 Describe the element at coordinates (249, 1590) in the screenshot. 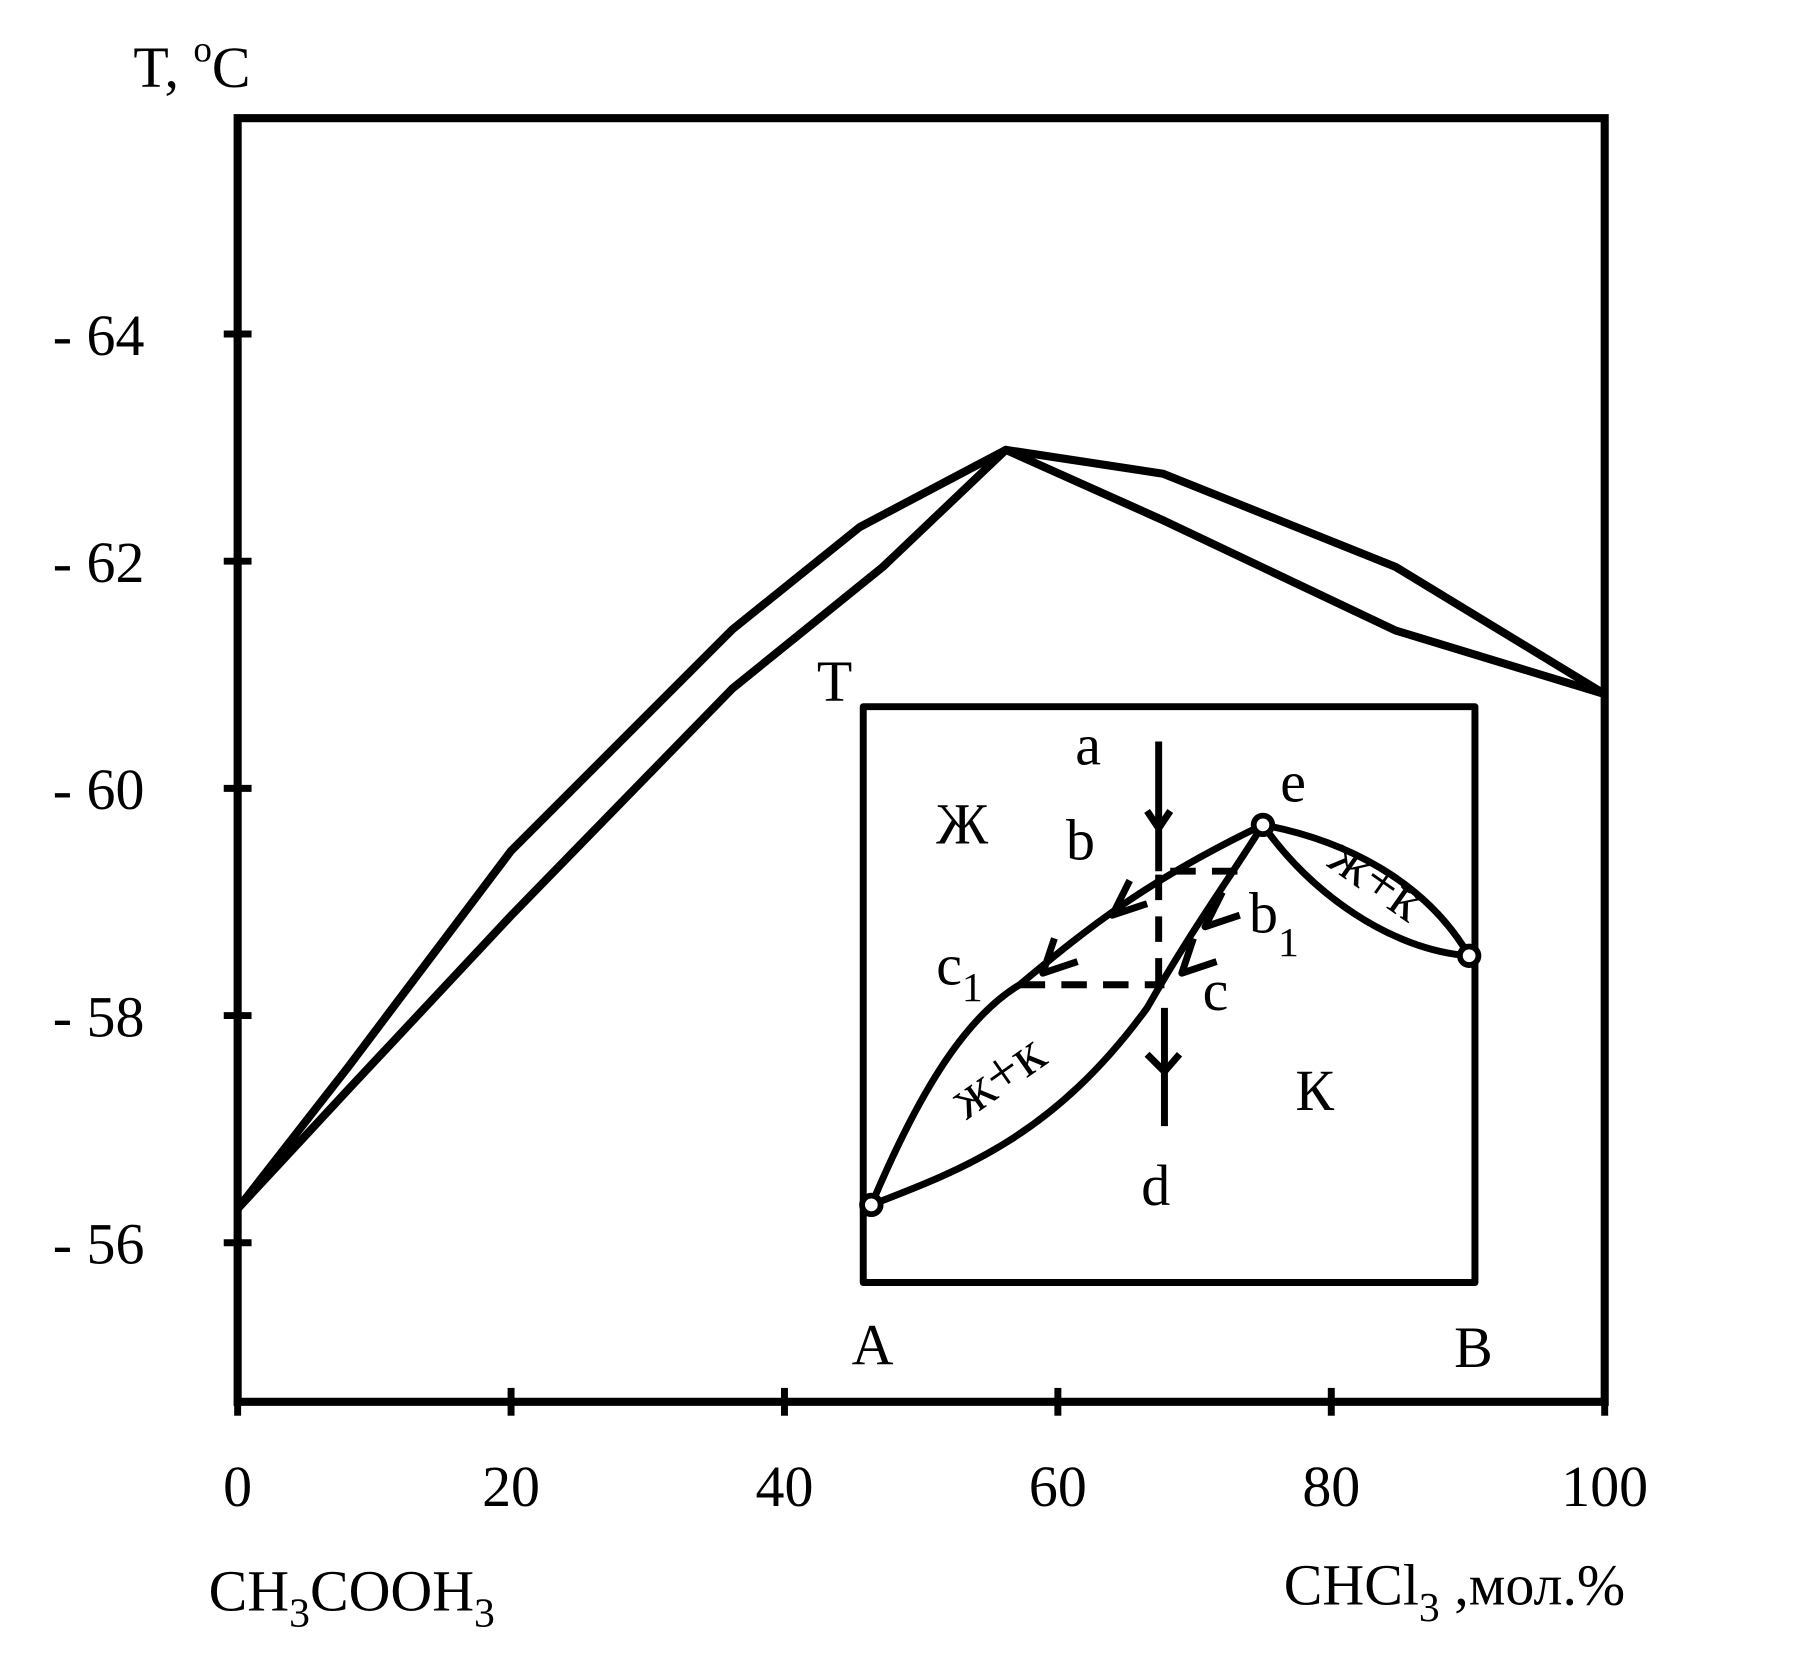

I see `t: CH` at that location.